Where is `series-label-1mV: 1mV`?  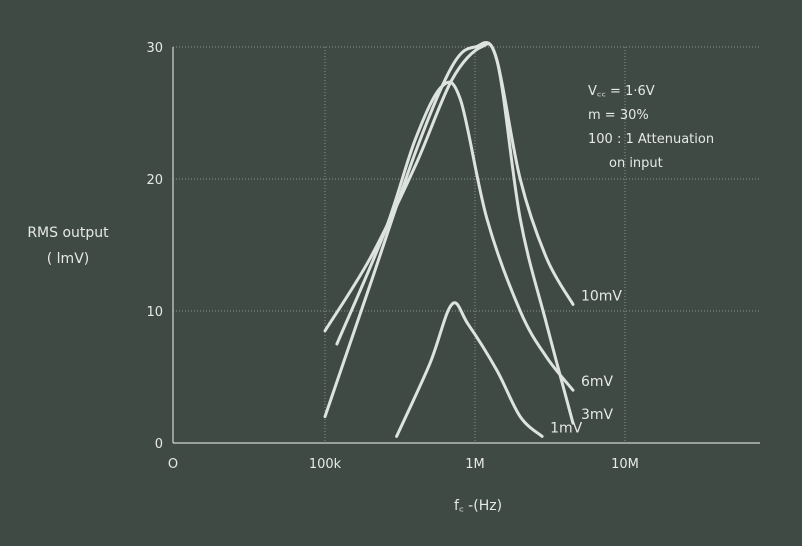 series-label-1mV: 1mV is located at coordinates (566, 428).